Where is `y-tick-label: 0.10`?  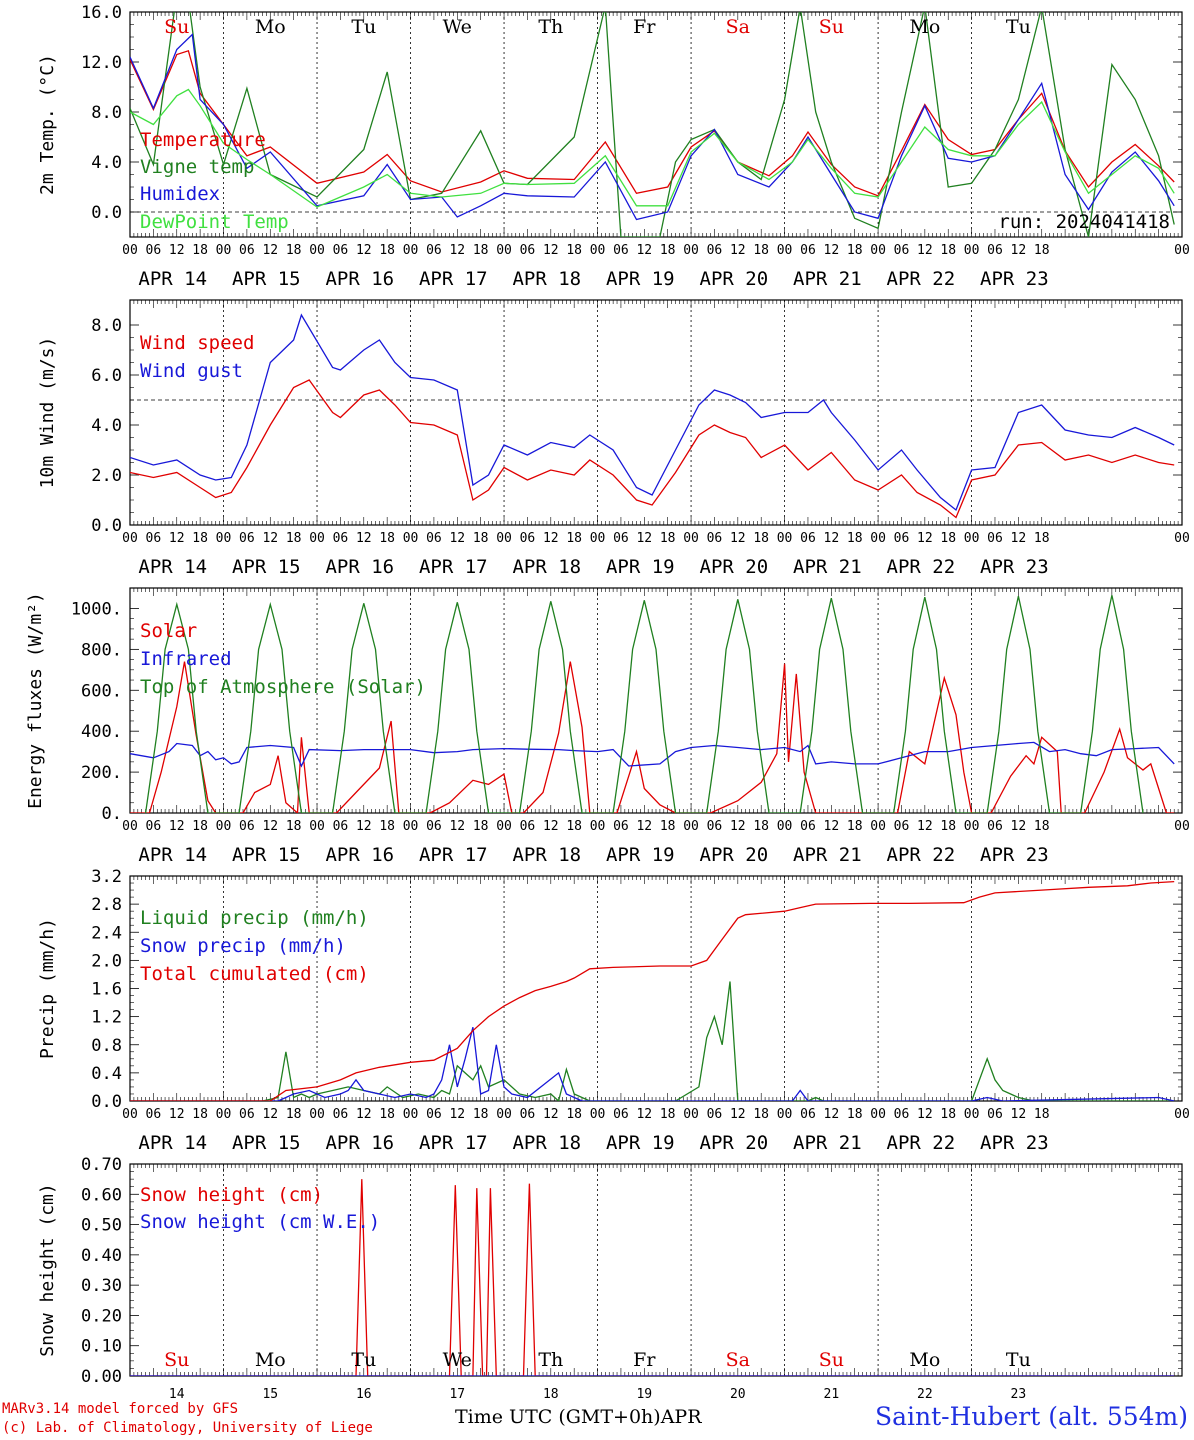
y-tick-label: 0.10 is located at coordinates (101, 1347).